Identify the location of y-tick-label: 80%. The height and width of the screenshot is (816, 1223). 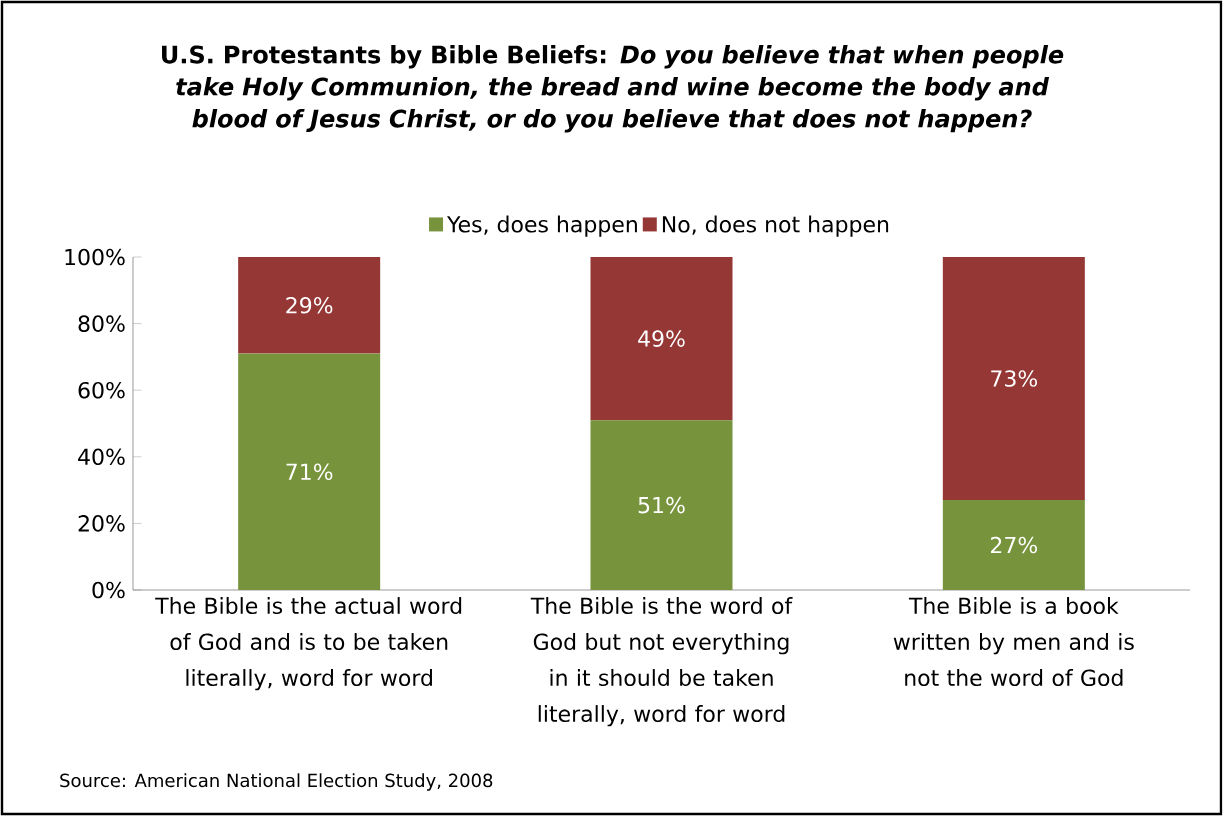
(101, 323).